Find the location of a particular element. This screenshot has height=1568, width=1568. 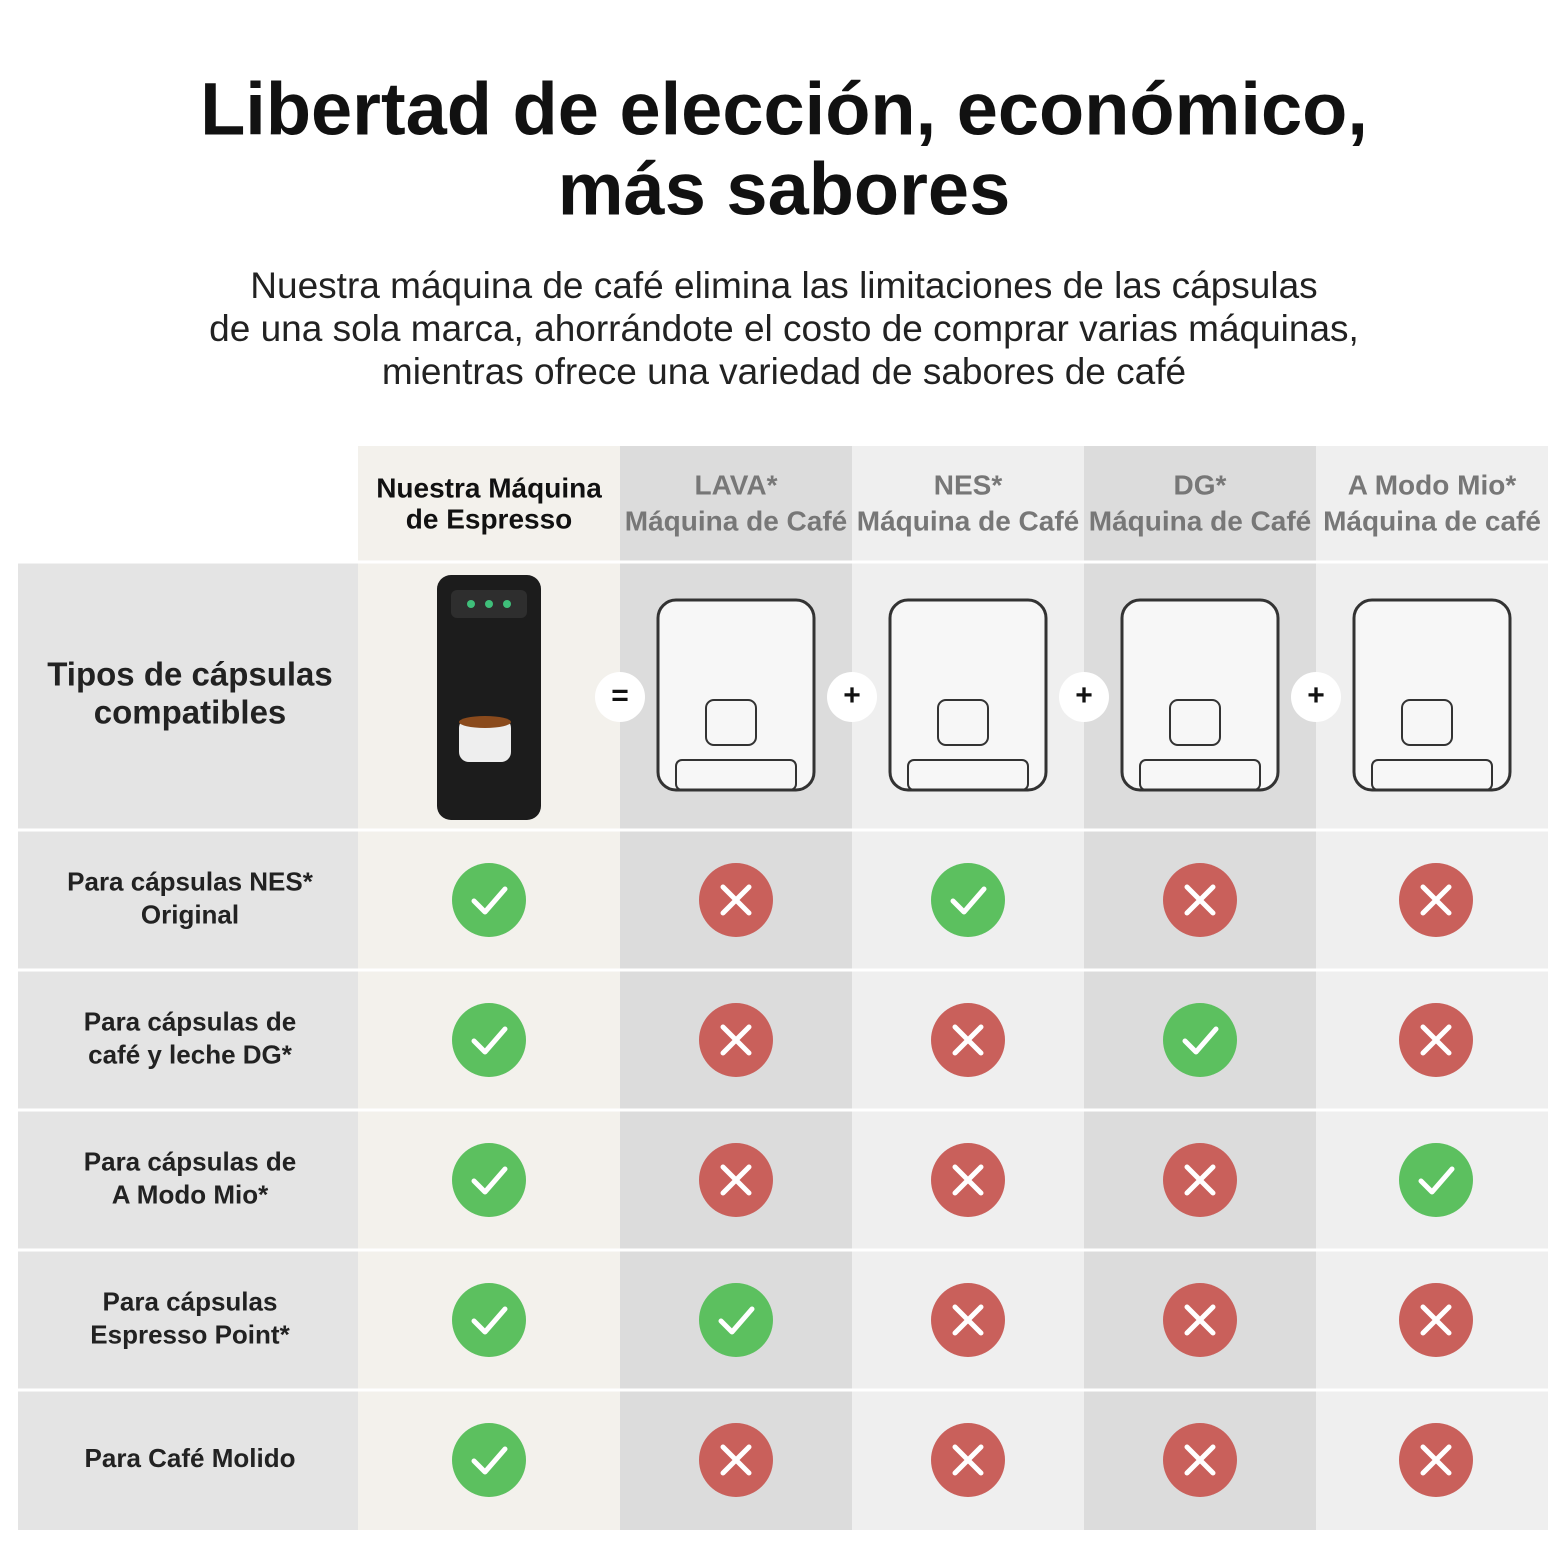

label-column-bg is located at coordinates (188, 1046).